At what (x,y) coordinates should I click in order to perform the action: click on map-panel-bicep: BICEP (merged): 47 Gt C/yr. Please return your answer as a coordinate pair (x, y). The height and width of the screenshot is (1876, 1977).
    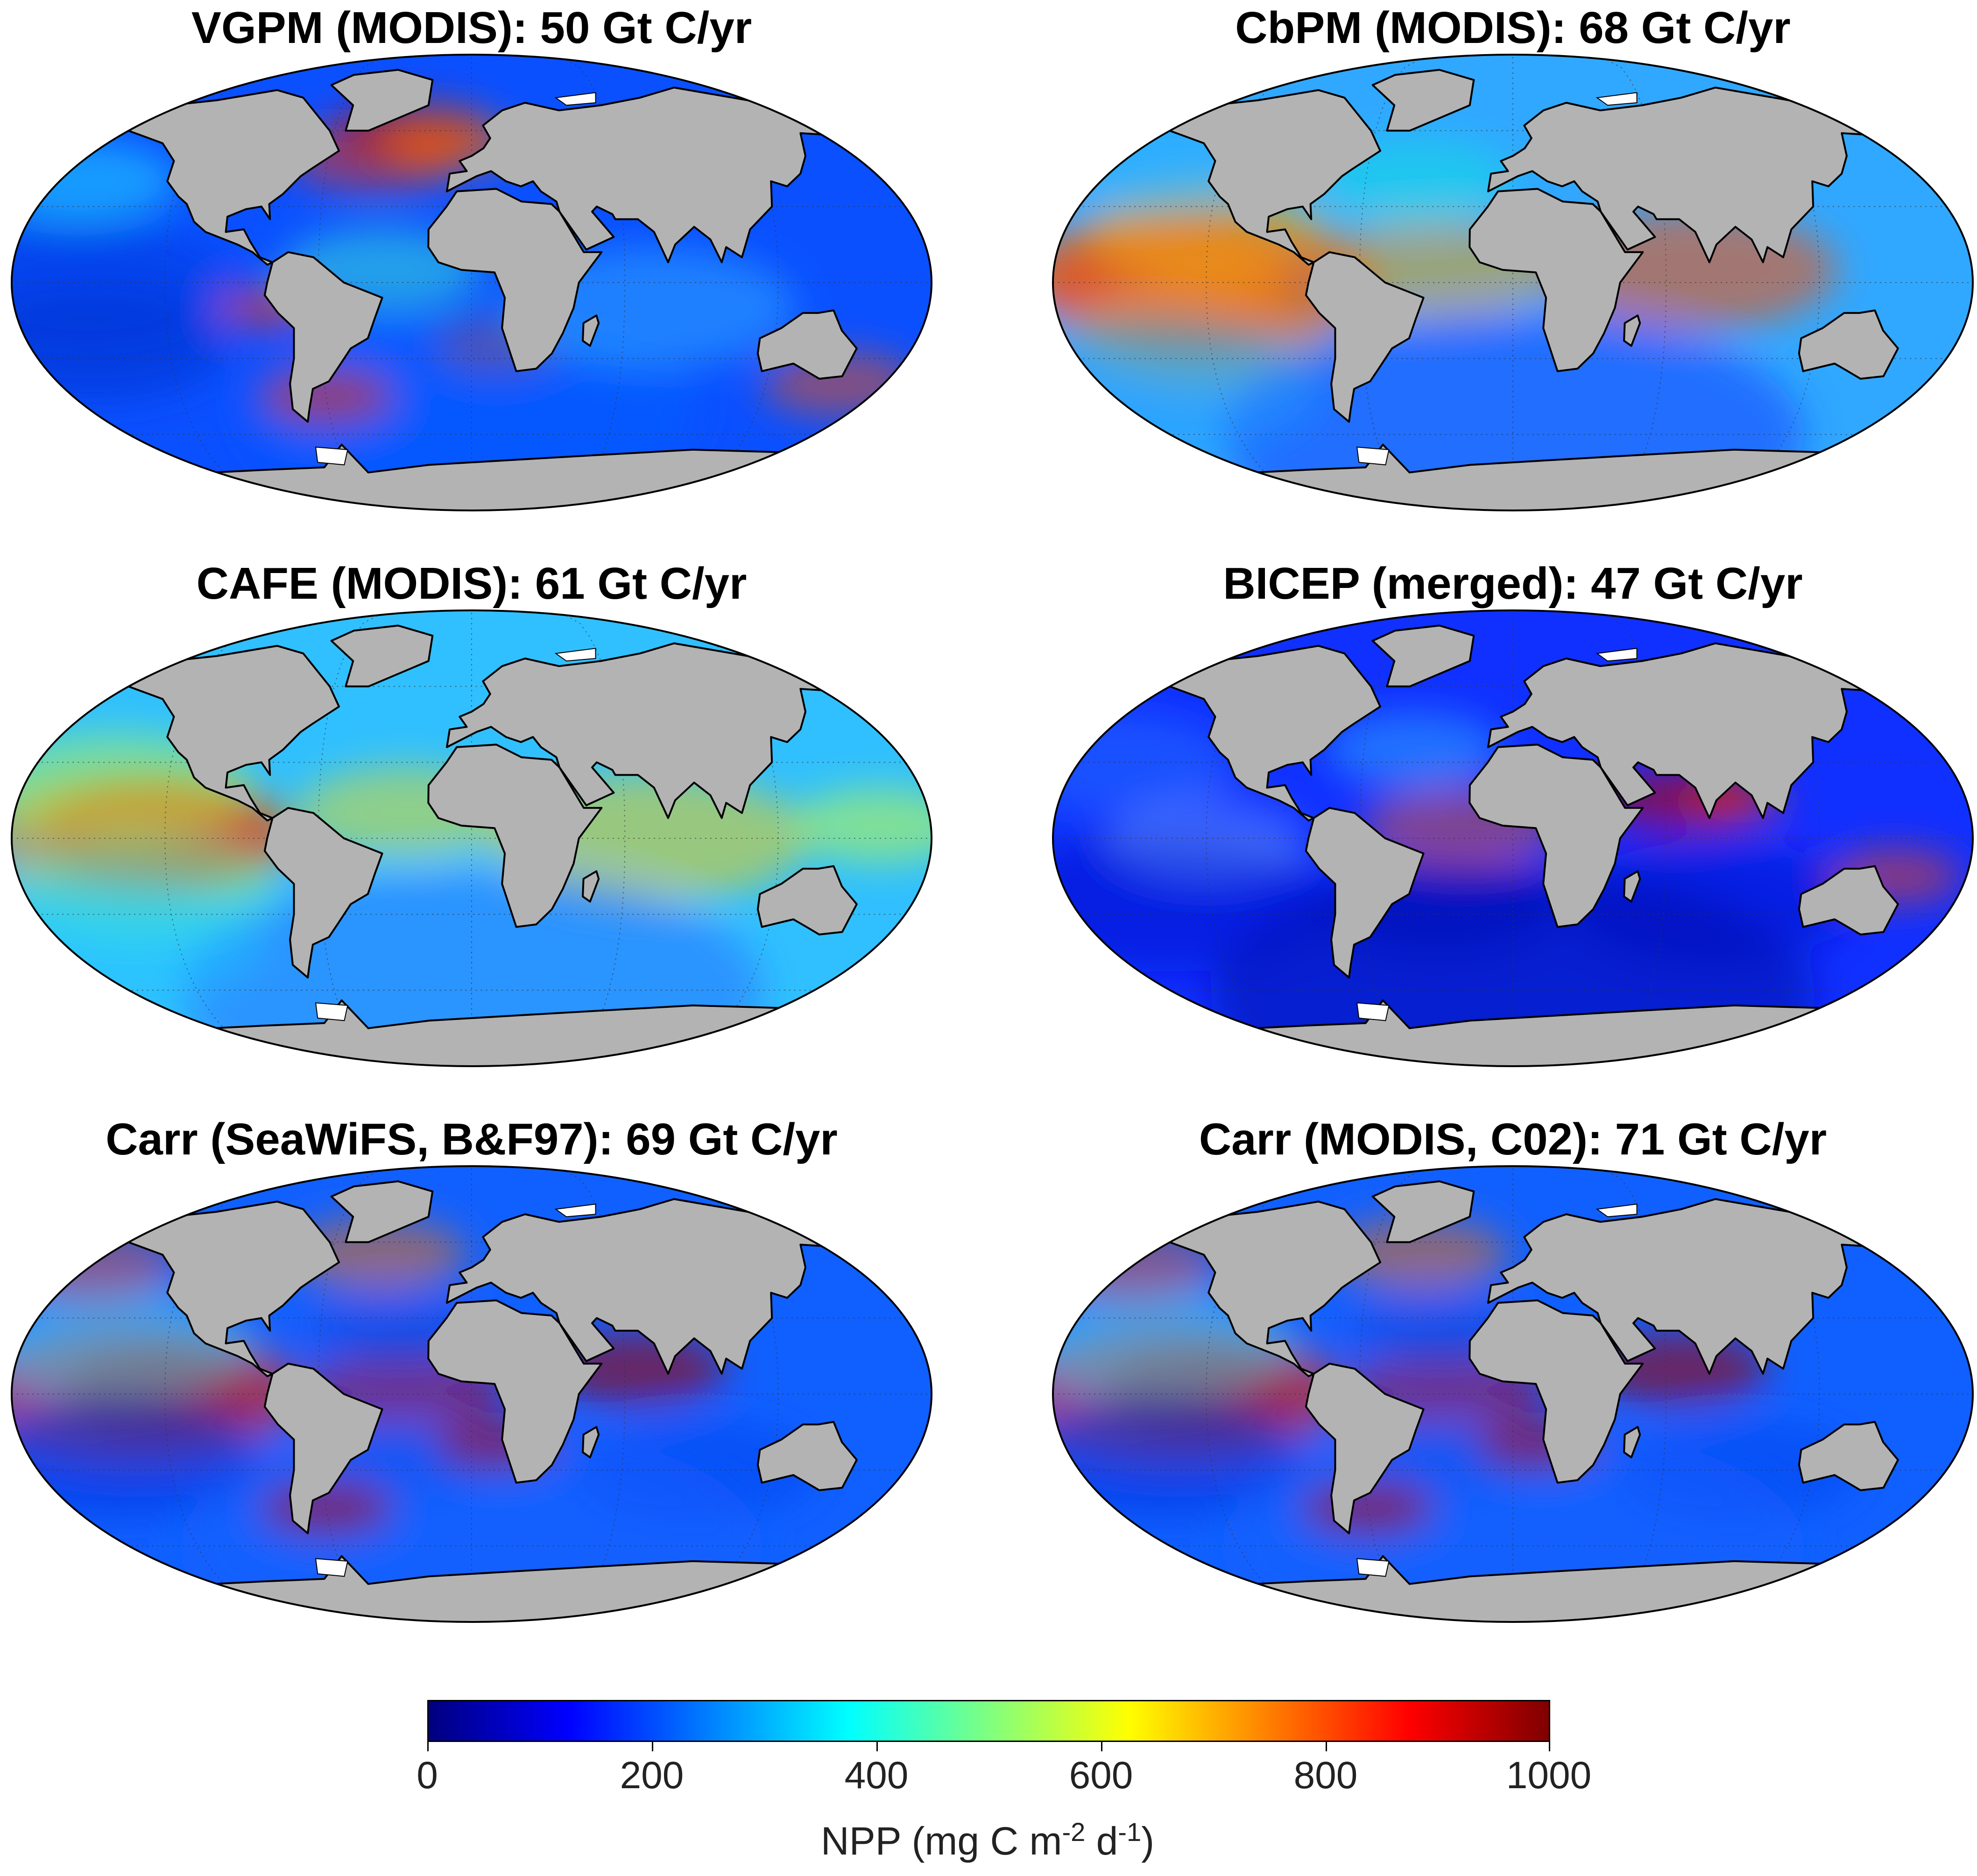
    Looking at the image, I should click on (1513, 812).